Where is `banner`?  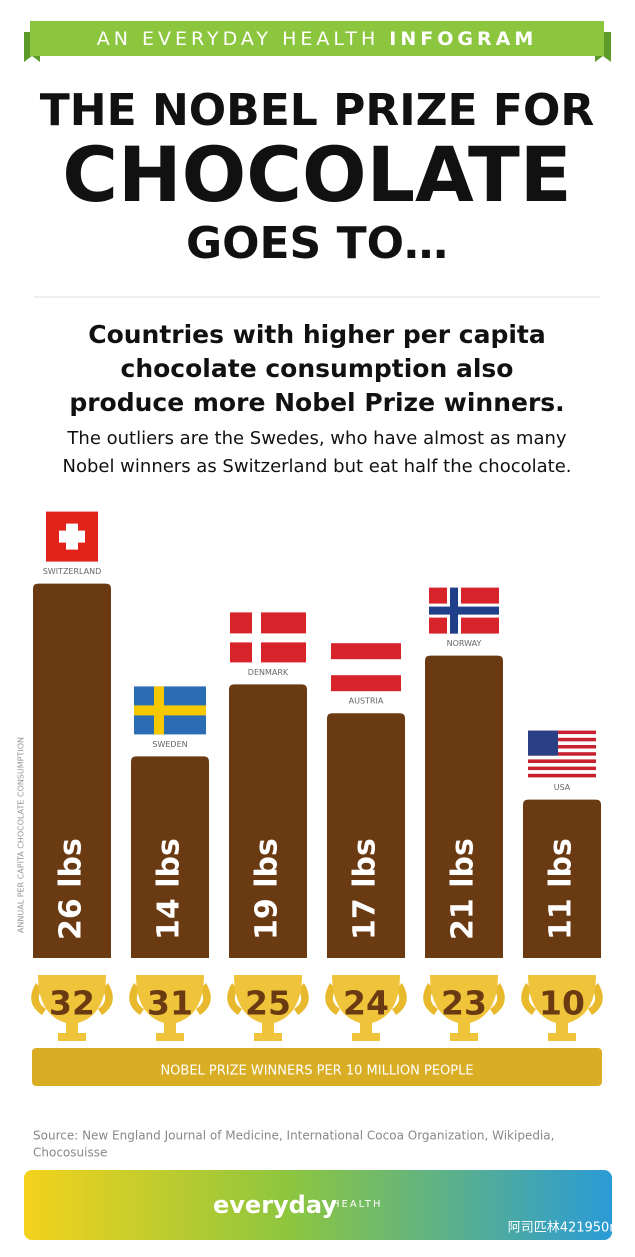
banner is located at coordinates (317, 38).